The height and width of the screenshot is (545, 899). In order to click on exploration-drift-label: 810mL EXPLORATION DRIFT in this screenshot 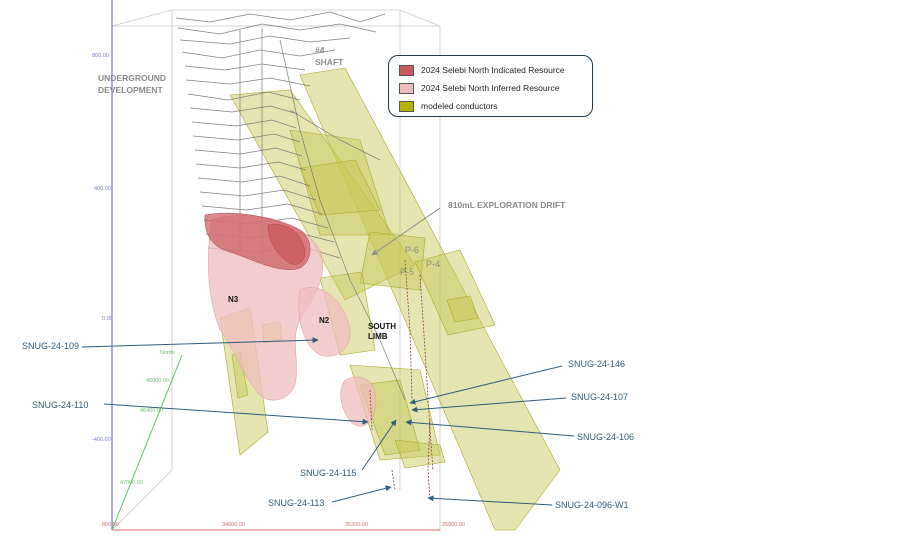, I will do `click(507, 205)`.